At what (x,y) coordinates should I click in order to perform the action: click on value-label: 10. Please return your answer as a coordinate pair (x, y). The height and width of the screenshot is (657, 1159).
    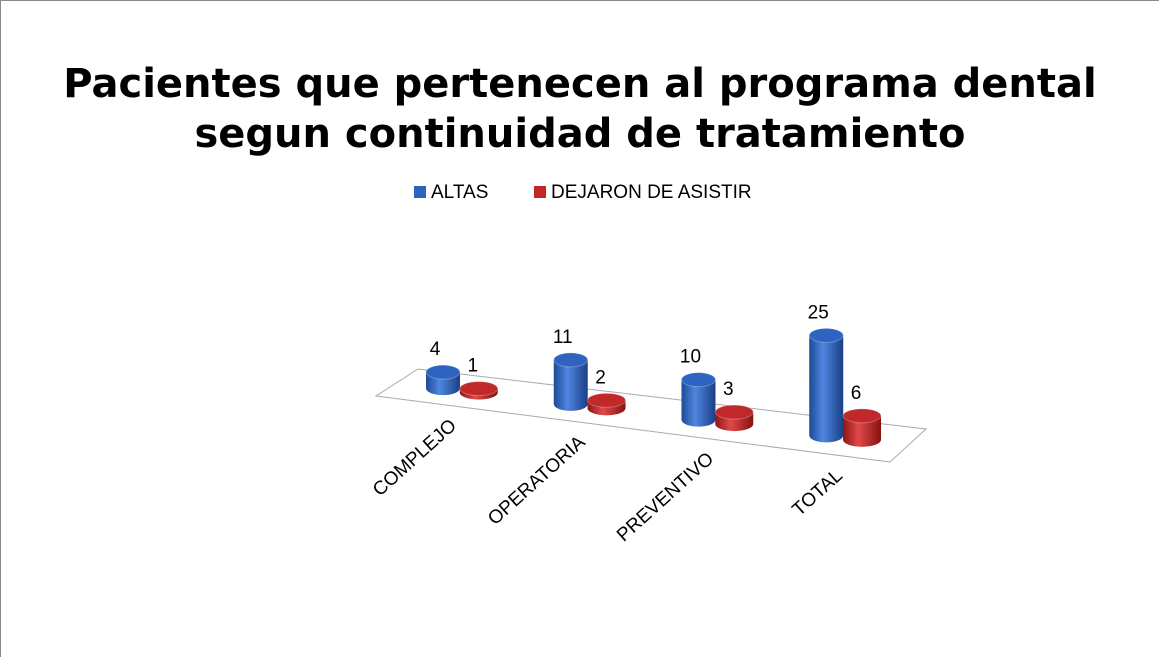
    Looking at the image, I should click on (690, 357).